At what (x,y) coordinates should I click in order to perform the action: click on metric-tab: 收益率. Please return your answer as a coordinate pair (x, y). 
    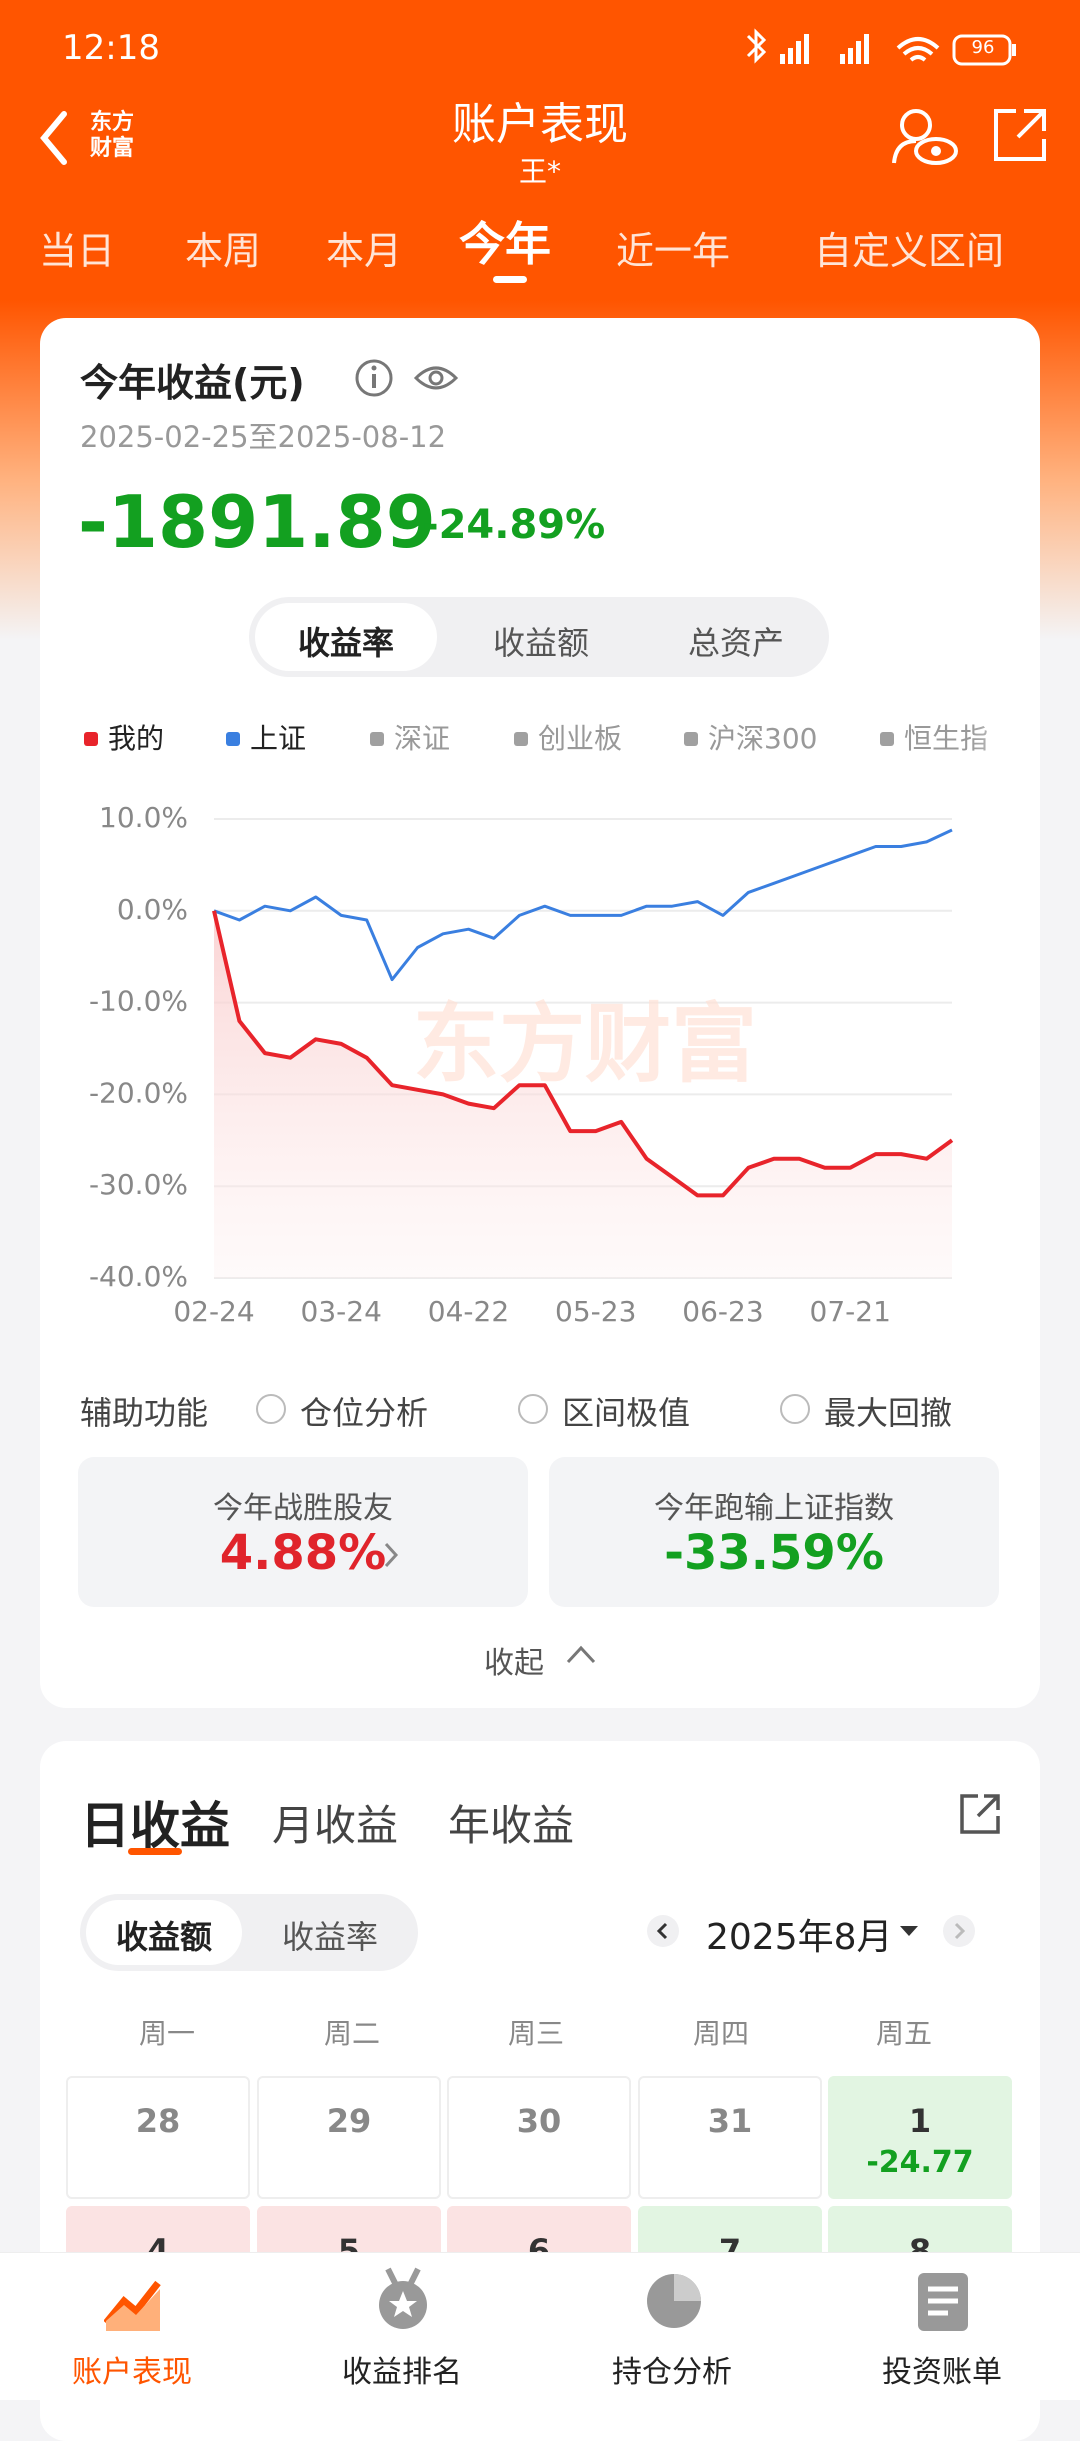
    Looking at the image, I should click on (345, 643).